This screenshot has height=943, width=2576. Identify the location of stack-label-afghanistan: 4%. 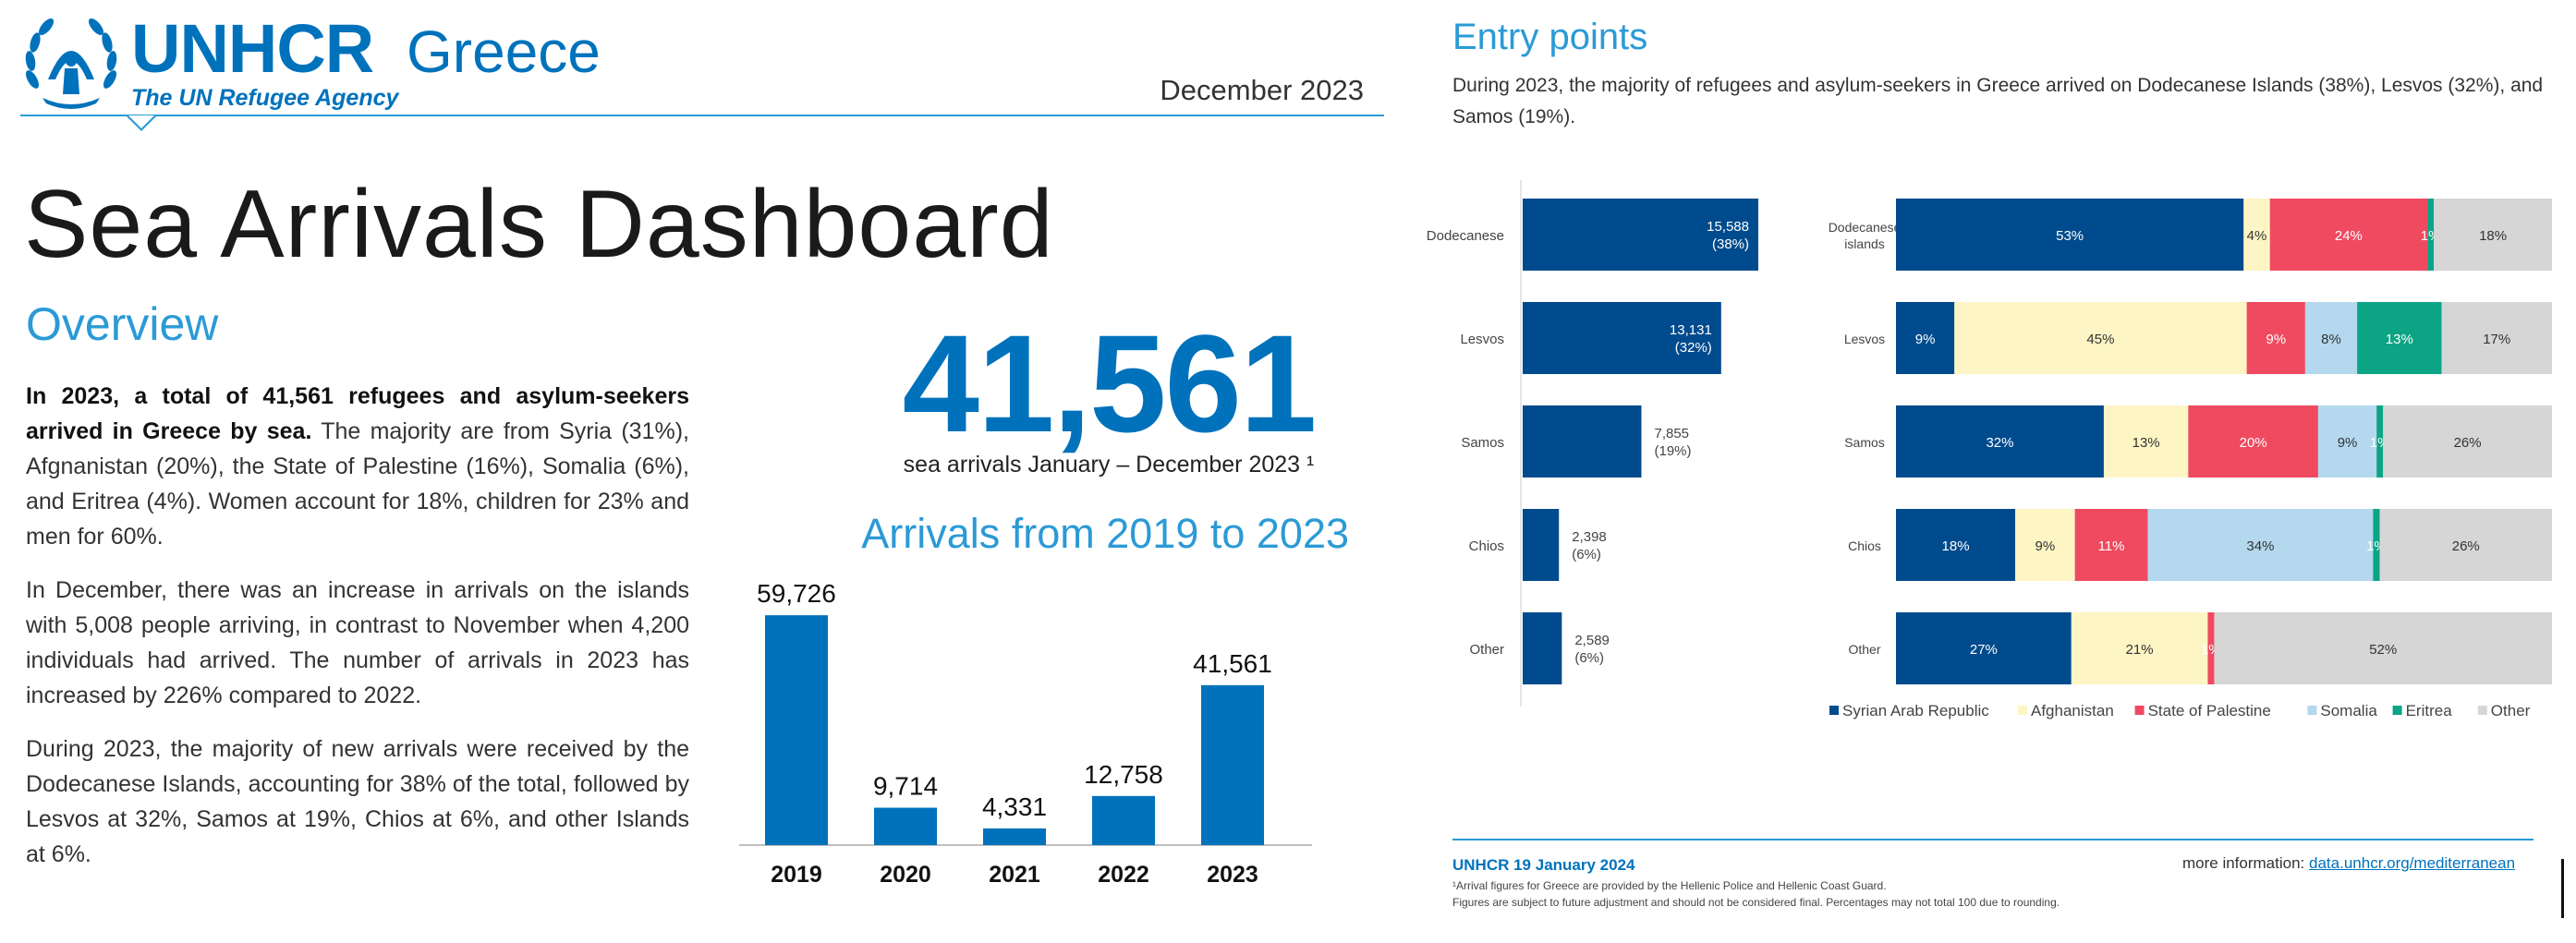
(2257, 236).